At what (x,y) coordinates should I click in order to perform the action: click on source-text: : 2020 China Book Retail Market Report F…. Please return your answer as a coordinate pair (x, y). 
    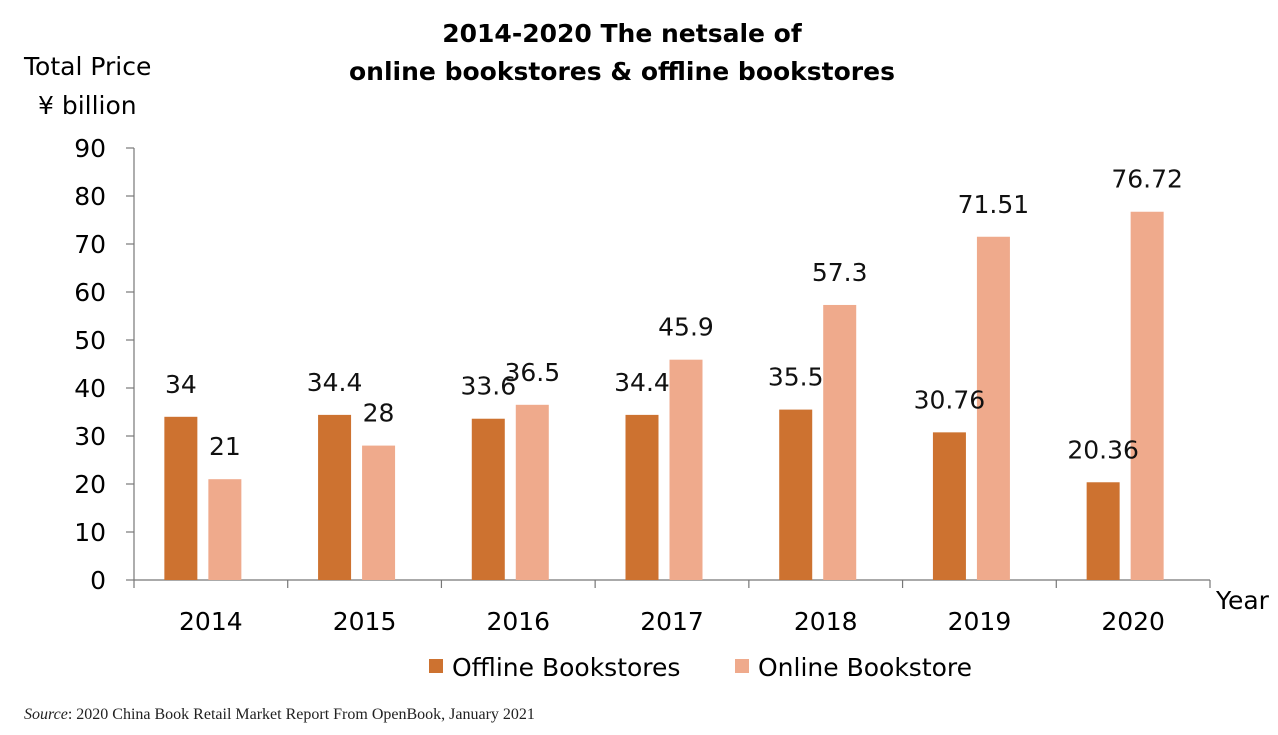
    Looking at the image, I should click on (301, 714).